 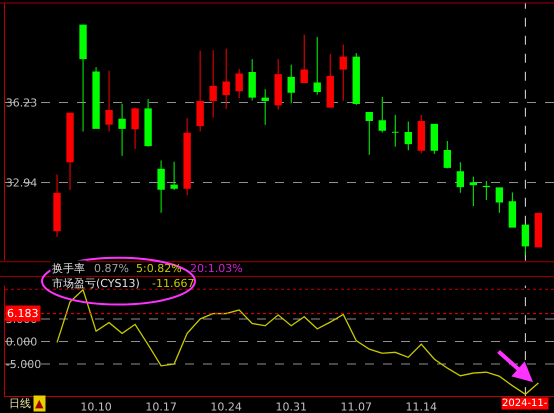 I want to click on x-tick-label: 2024-11-, so click(x=525, y=403).